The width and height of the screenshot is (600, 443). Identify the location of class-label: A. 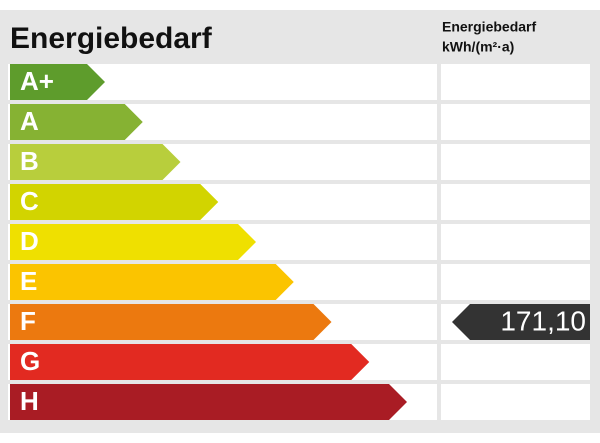
(29, 121).